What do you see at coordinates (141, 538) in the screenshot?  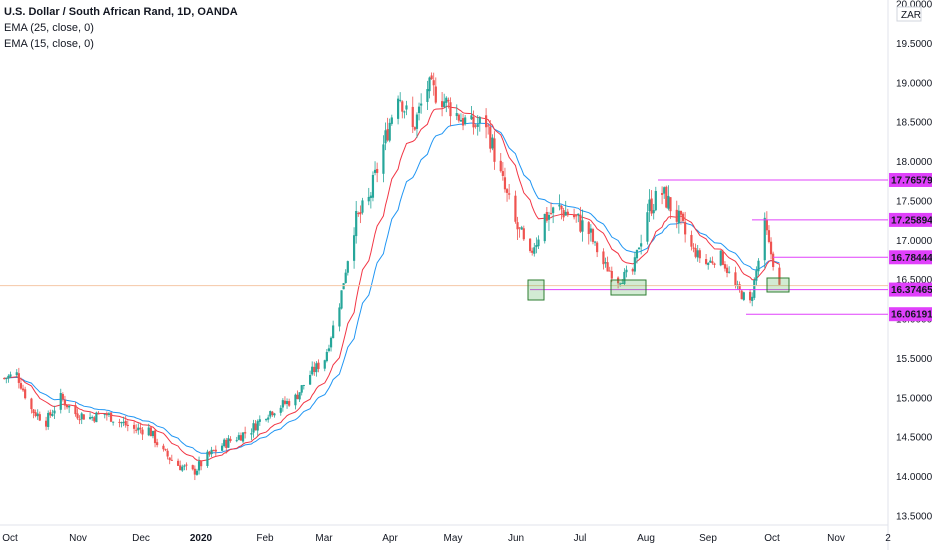 I see `x-tick-label: Dec` at bounding box center [141, 538].